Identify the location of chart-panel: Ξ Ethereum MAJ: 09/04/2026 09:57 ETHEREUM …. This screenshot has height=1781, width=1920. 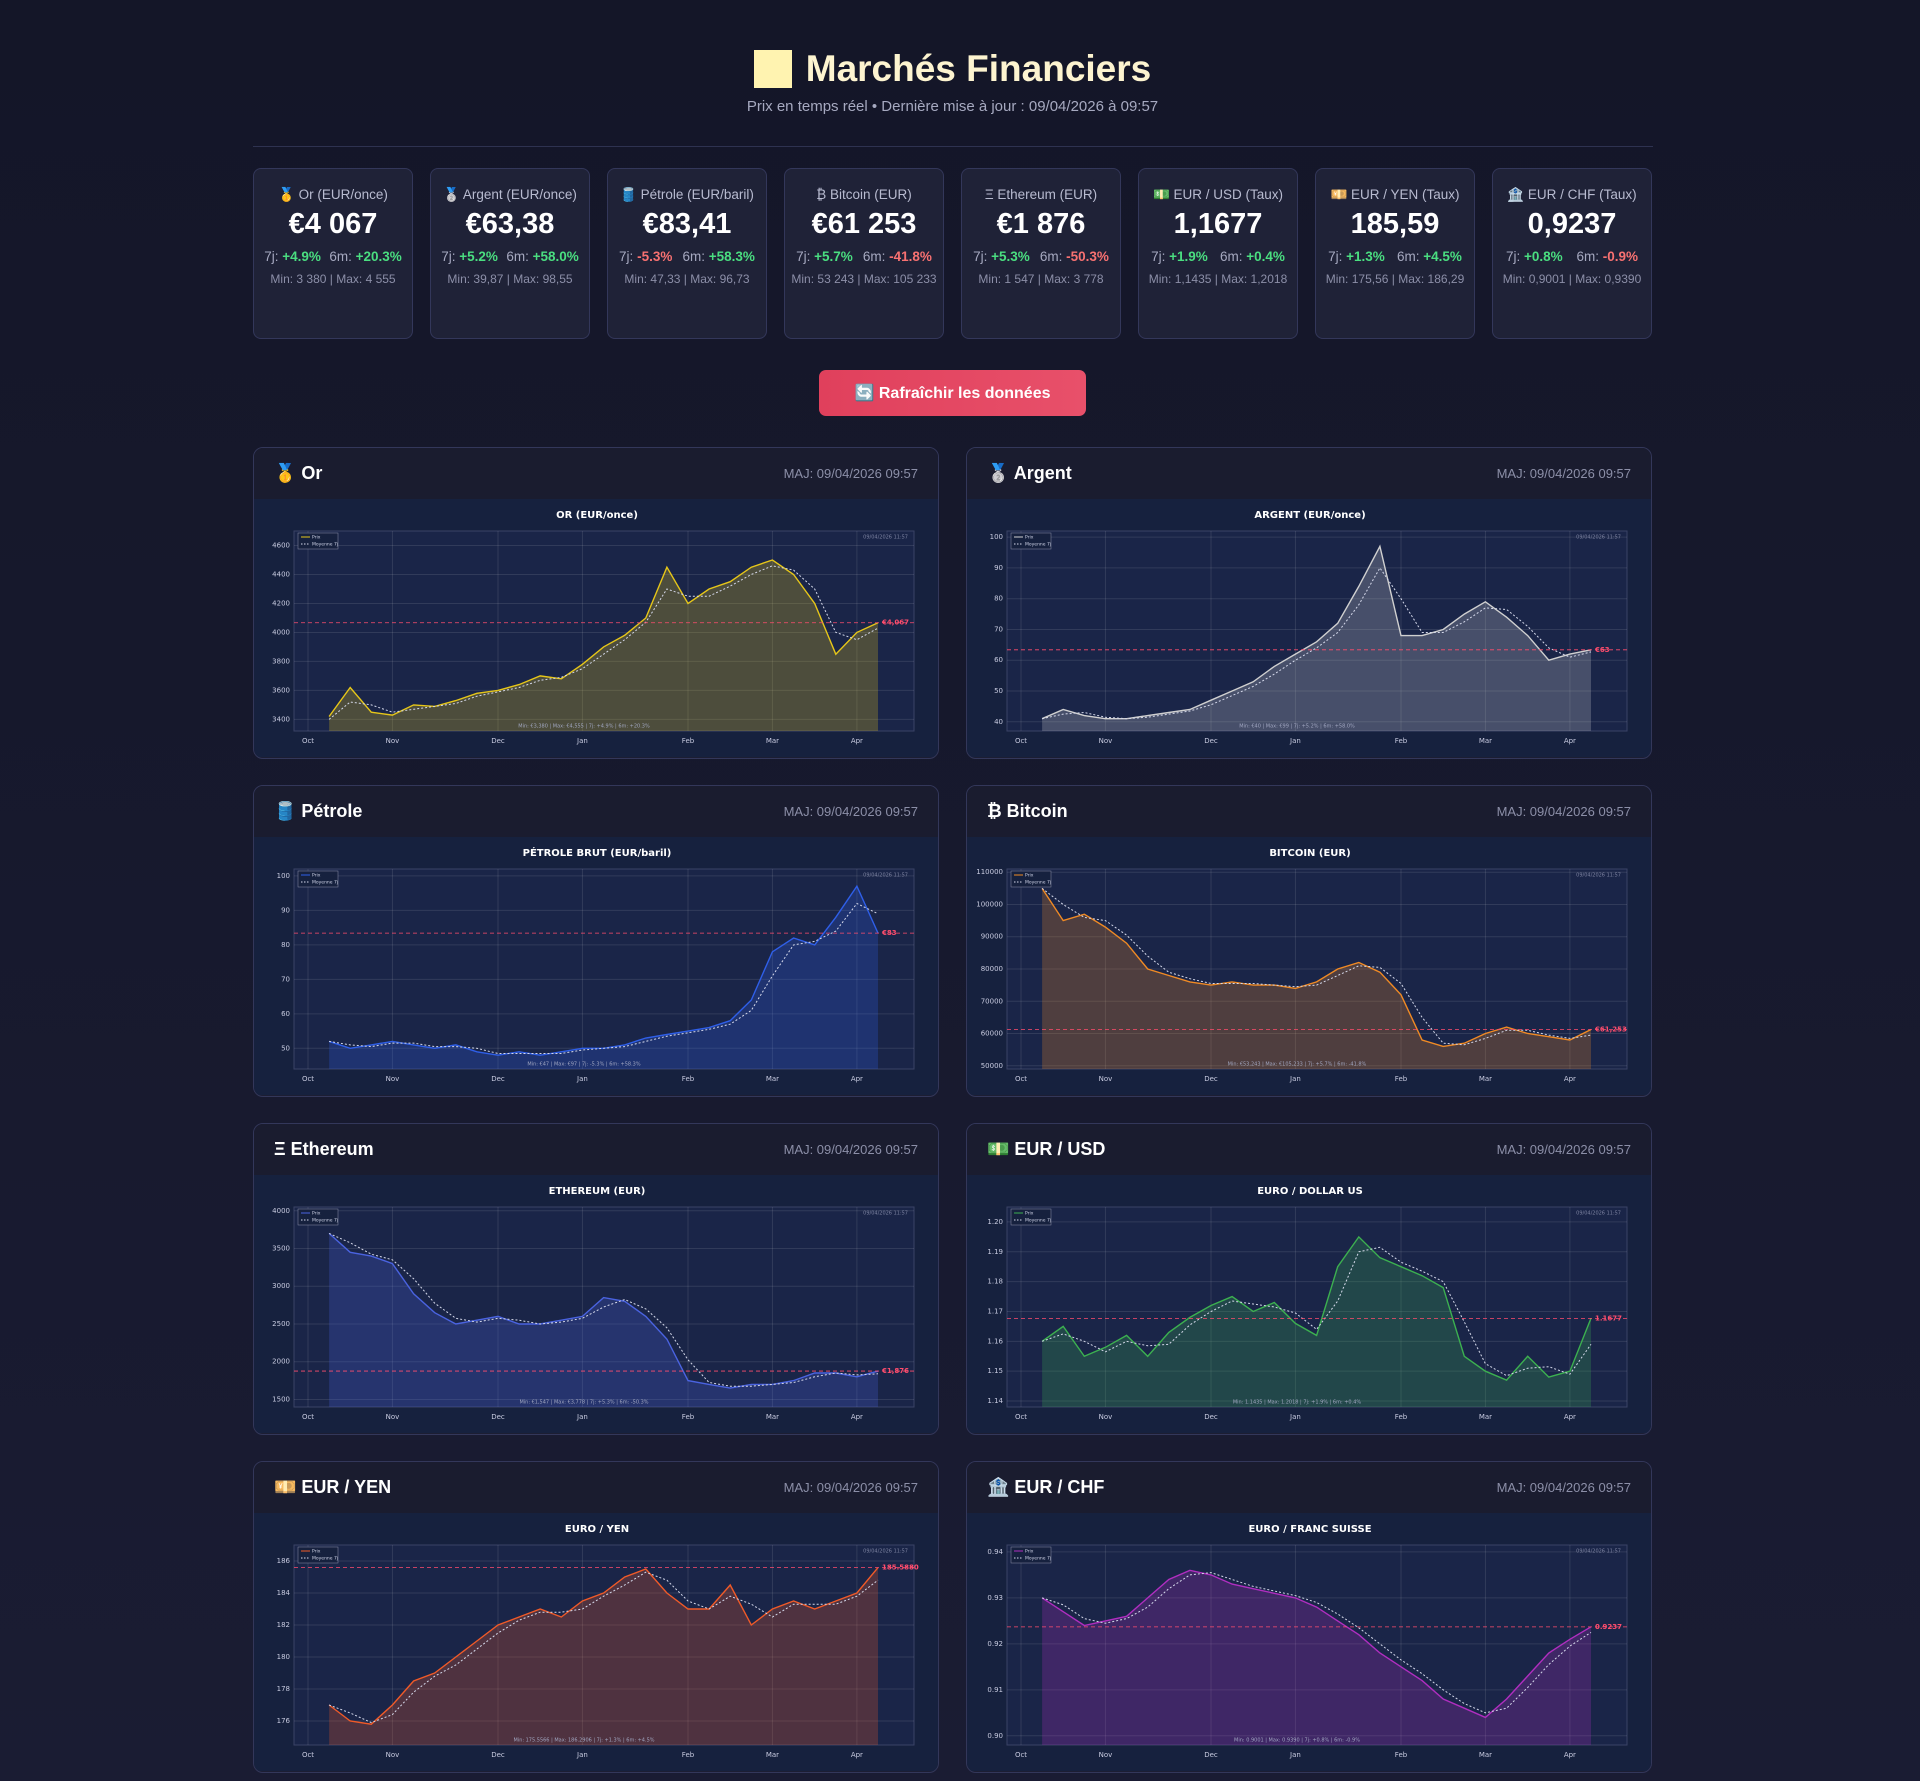
(596, 1279).